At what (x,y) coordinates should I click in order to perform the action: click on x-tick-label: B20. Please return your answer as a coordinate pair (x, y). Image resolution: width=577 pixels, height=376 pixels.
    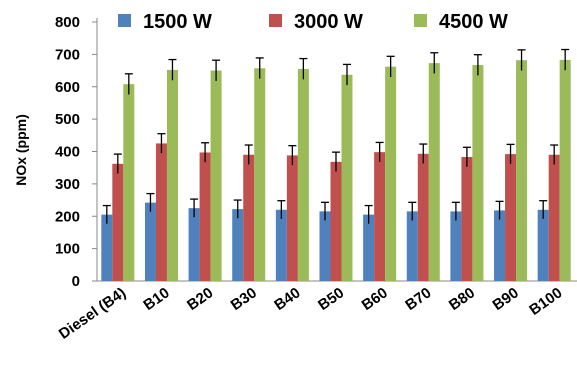
    Looking at the image, I should click on (200, 299).